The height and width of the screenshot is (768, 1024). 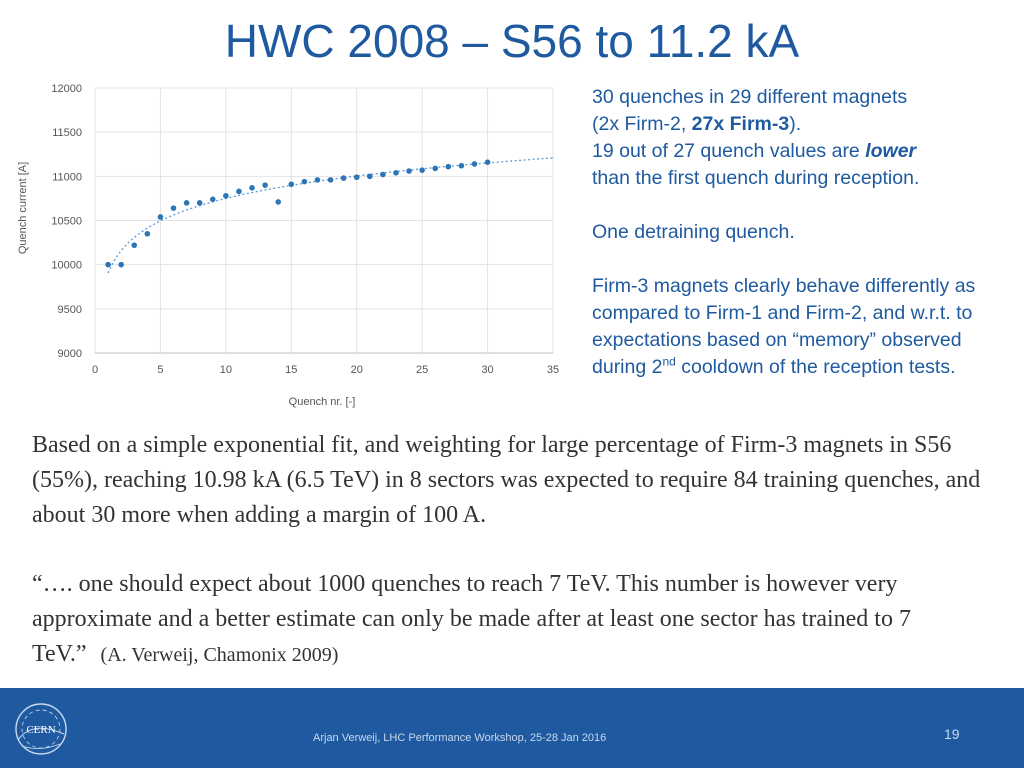 What do you see at coordinates (512, 41) in the screenshot?
I see `slide-title: HWC 2008 – S56 to 11.2 kA` at bounding box center [512, 41].